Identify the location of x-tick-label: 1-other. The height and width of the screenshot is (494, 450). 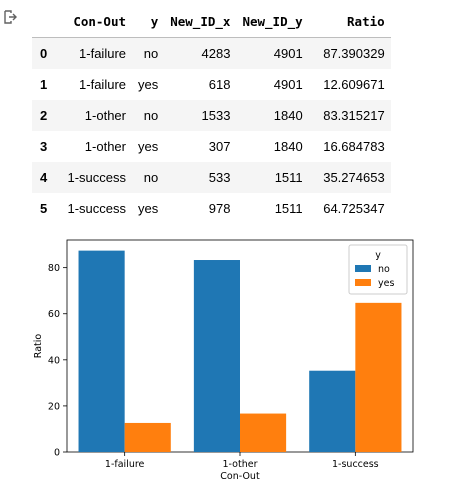
(240, 464).